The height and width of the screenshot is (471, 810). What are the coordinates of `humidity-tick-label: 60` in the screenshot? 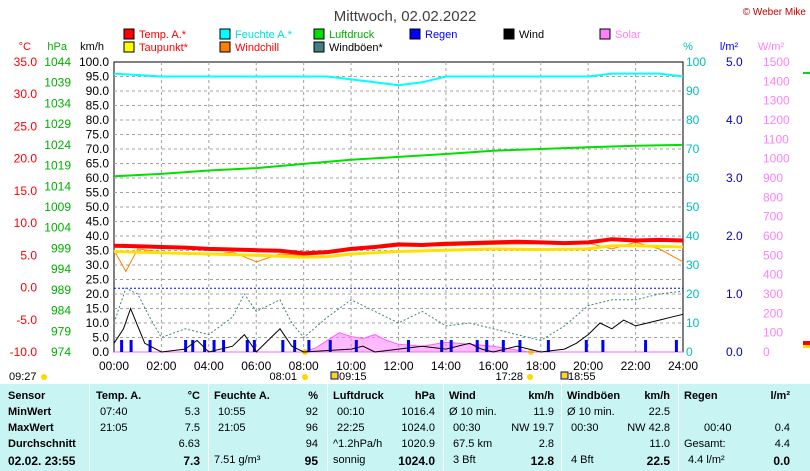 It's located at (693, 178).